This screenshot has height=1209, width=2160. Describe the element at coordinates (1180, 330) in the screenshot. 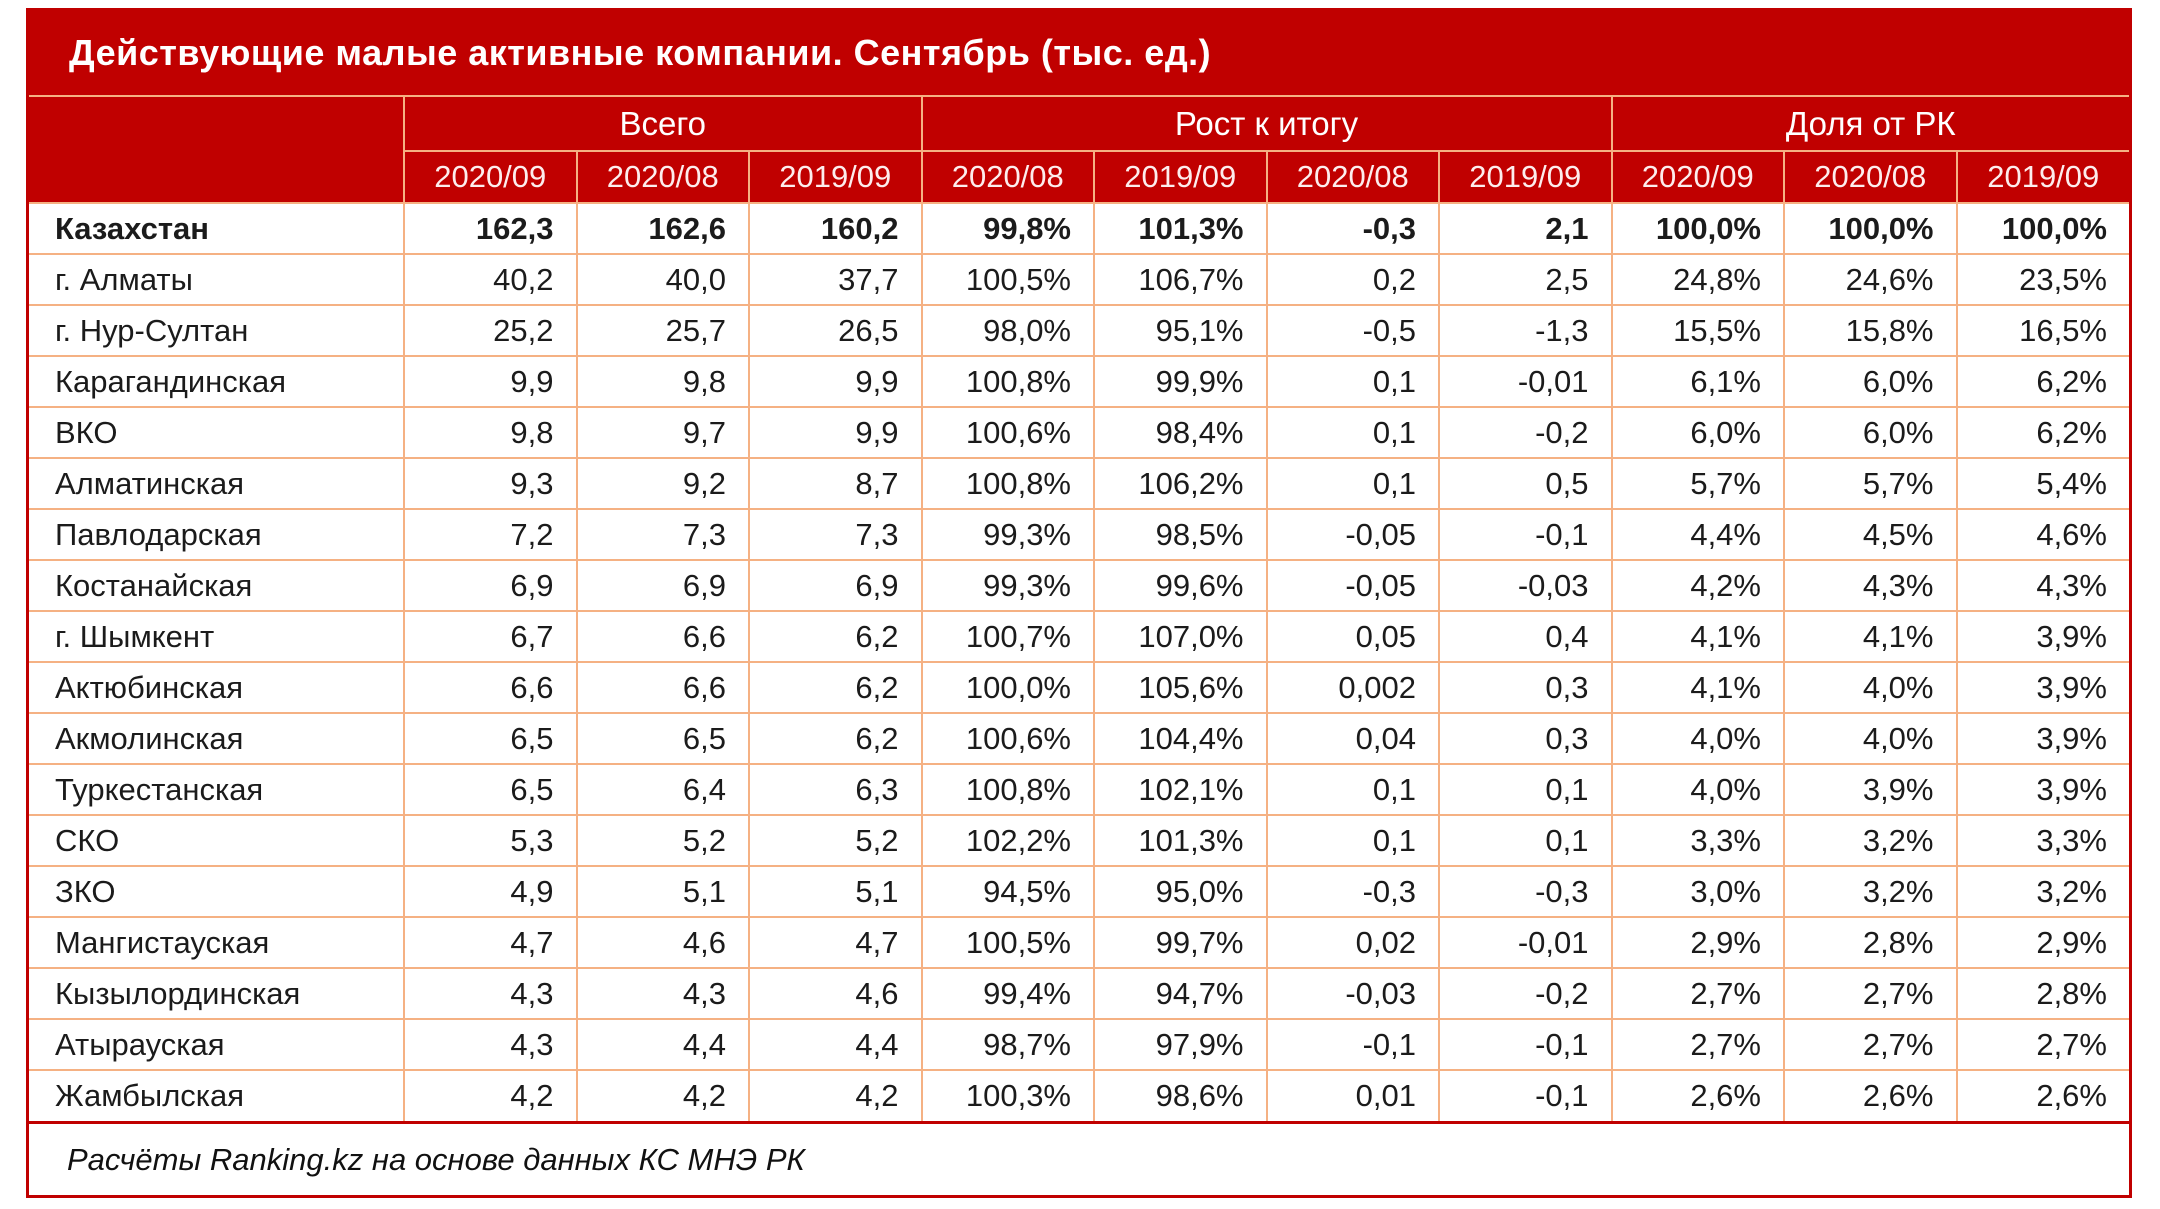

I see `value-cell: 95,1%` at that location.